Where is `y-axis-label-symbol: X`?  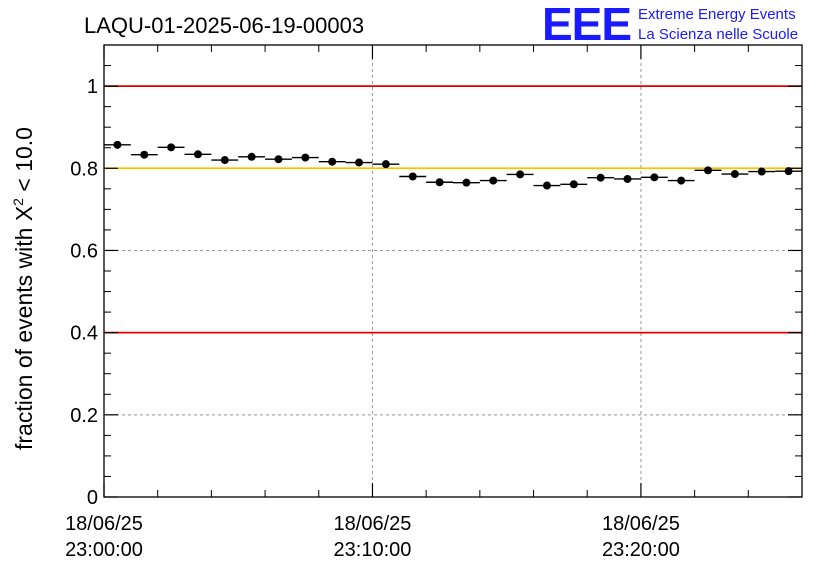 y-axis-label-symbol: X is located at coordinates (24, 213).